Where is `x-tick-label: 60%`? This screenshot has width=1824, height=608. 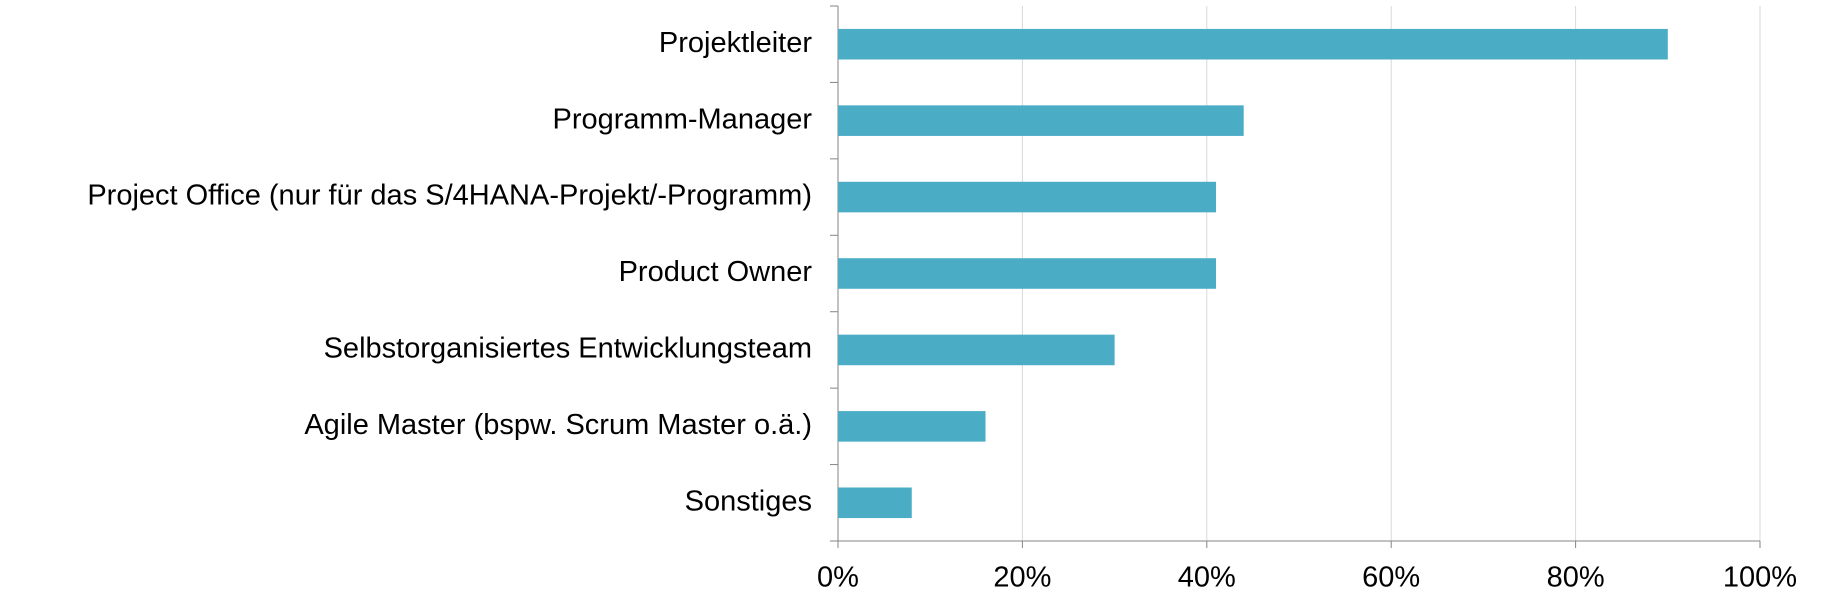 x-tick-label: 60% is located at coordinates (1391, 578).